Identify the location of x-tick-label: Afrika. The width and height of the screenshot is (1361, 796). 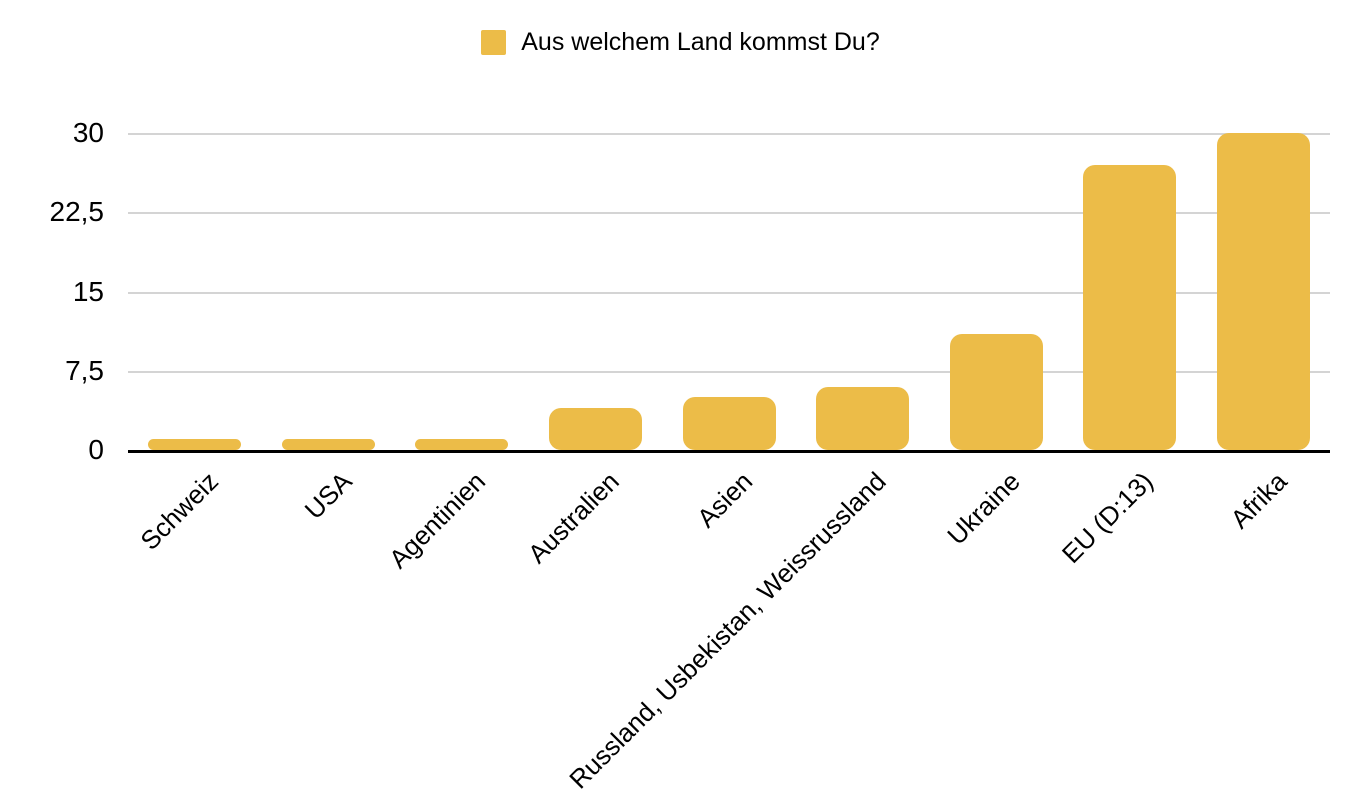
(1258, 500).